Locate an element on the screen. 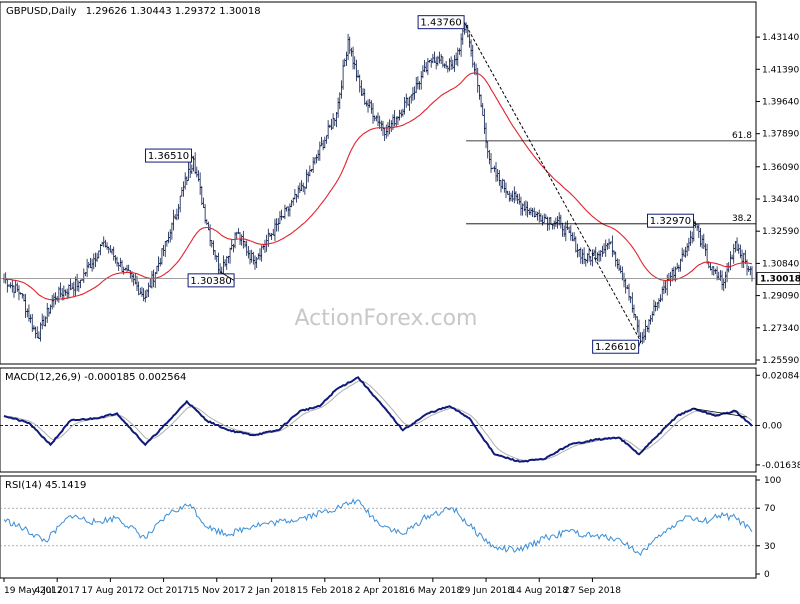 The width and height of the screenshot is (800, 604). price-tick-label: 1.25590 is located at coordinates (780, 361).